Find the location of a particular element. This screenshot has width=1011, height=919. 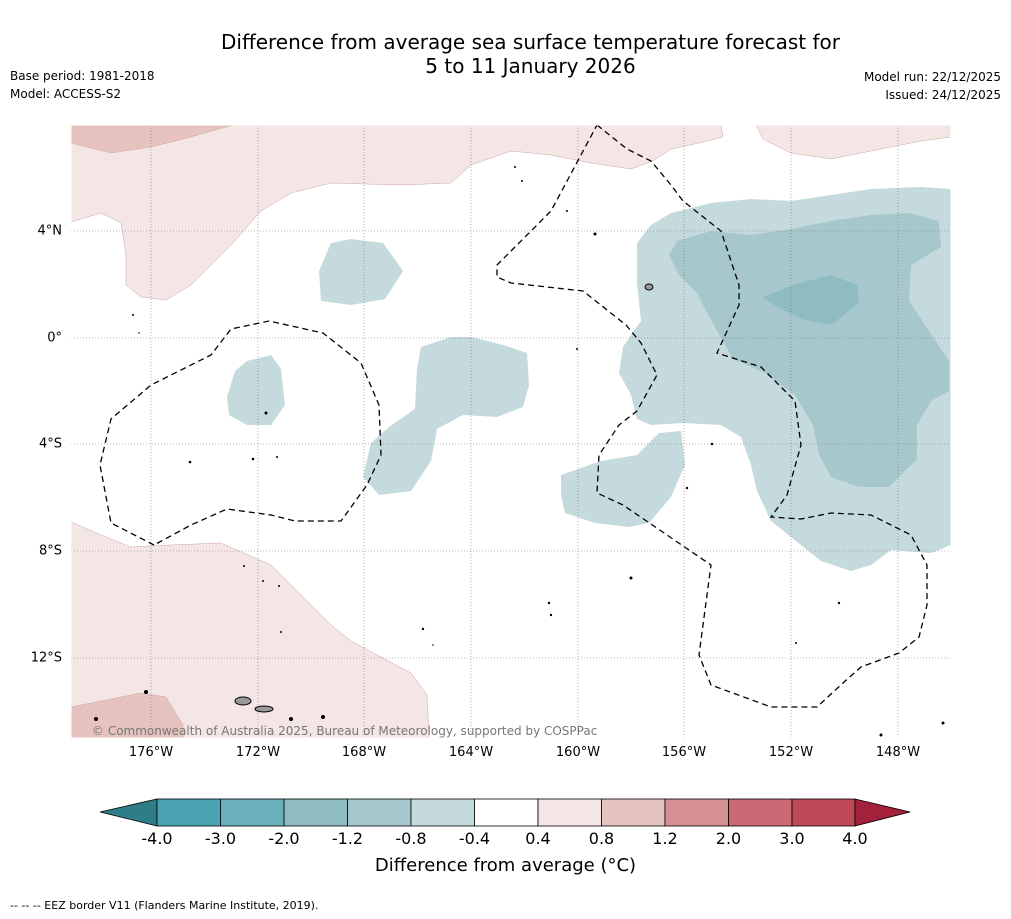

base-period: Base period: 1981-2018 is located at coordinates (82, 76).